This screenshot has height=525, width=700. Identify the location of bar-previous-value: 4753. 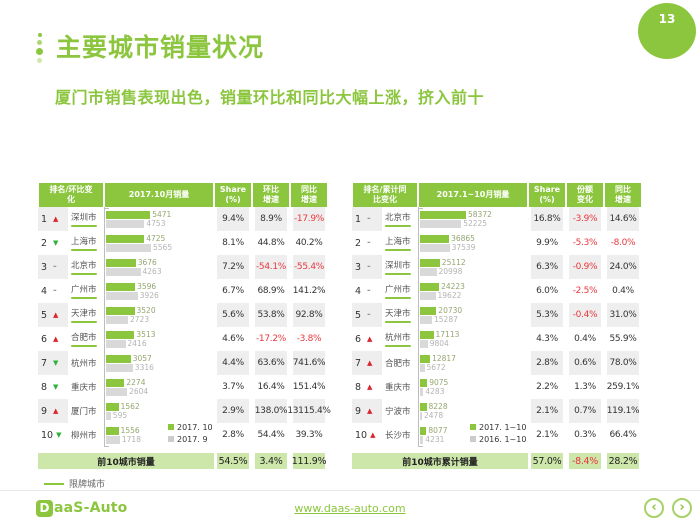
(156, 223).